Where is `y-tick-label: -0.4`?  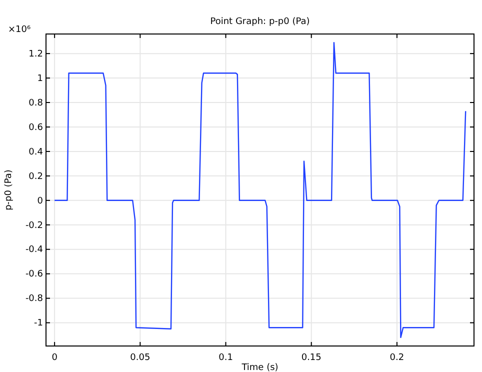 y-tick-label: -0.4 is located at coordinates (34, 250).